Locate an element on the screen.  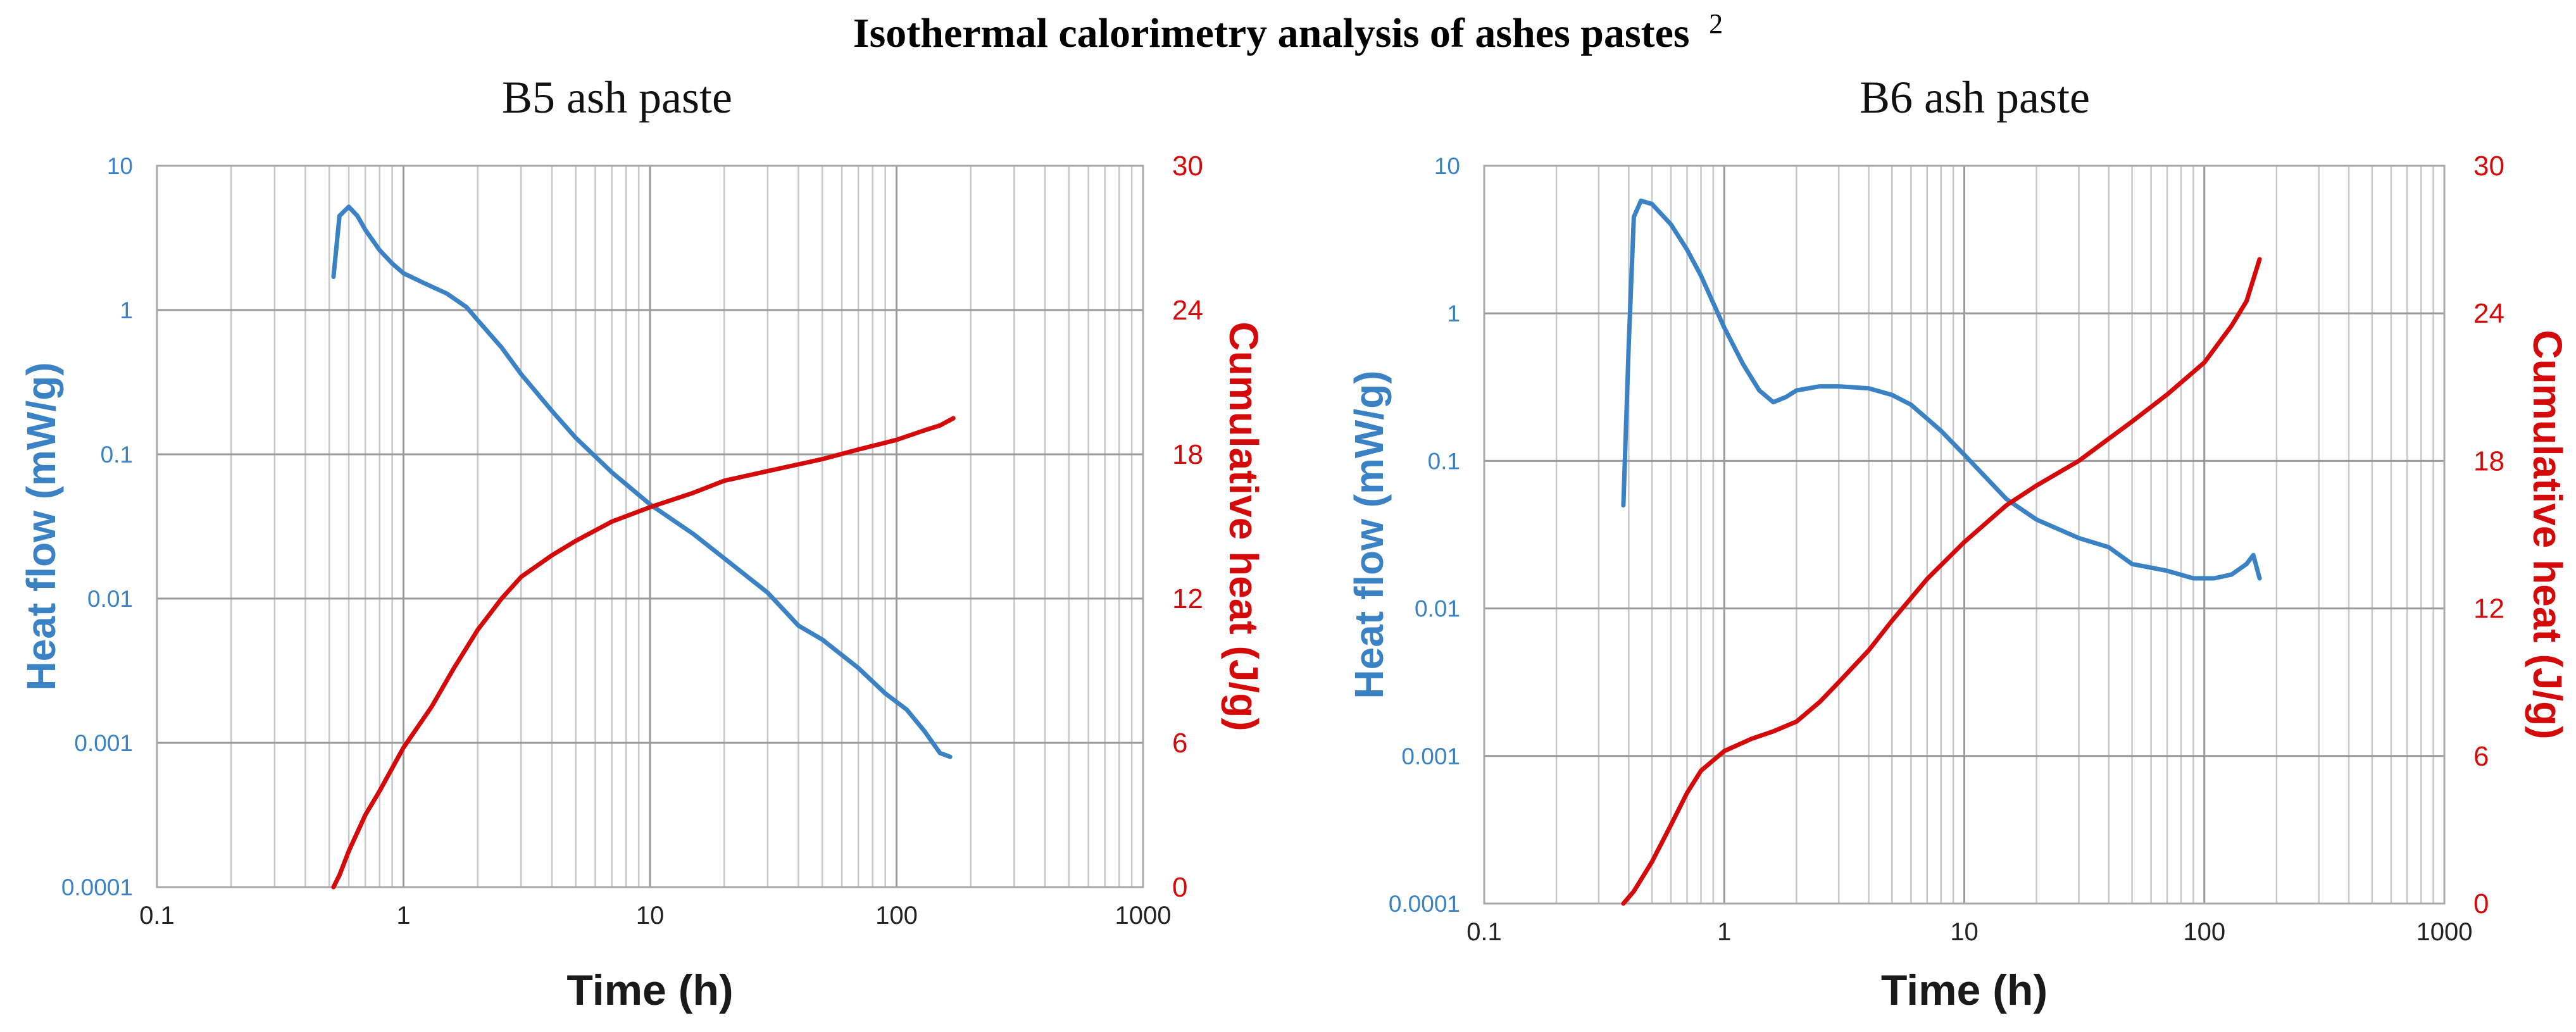
panel-title: B5 ash paste is located at coordinates (617, 97).